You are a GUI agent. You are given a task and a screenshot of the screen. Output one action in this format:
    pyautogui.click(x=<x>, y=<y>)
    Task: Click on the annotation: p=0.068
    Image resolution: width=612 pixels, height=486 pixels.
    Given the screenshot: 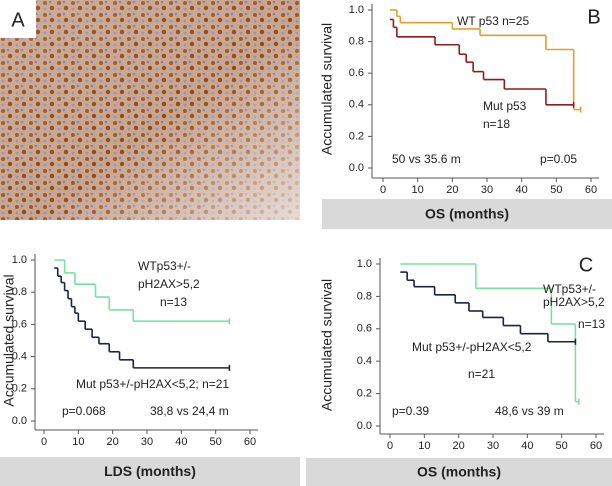 What is the action you would take?
    pyautogui.click(x=84, y=411)
    